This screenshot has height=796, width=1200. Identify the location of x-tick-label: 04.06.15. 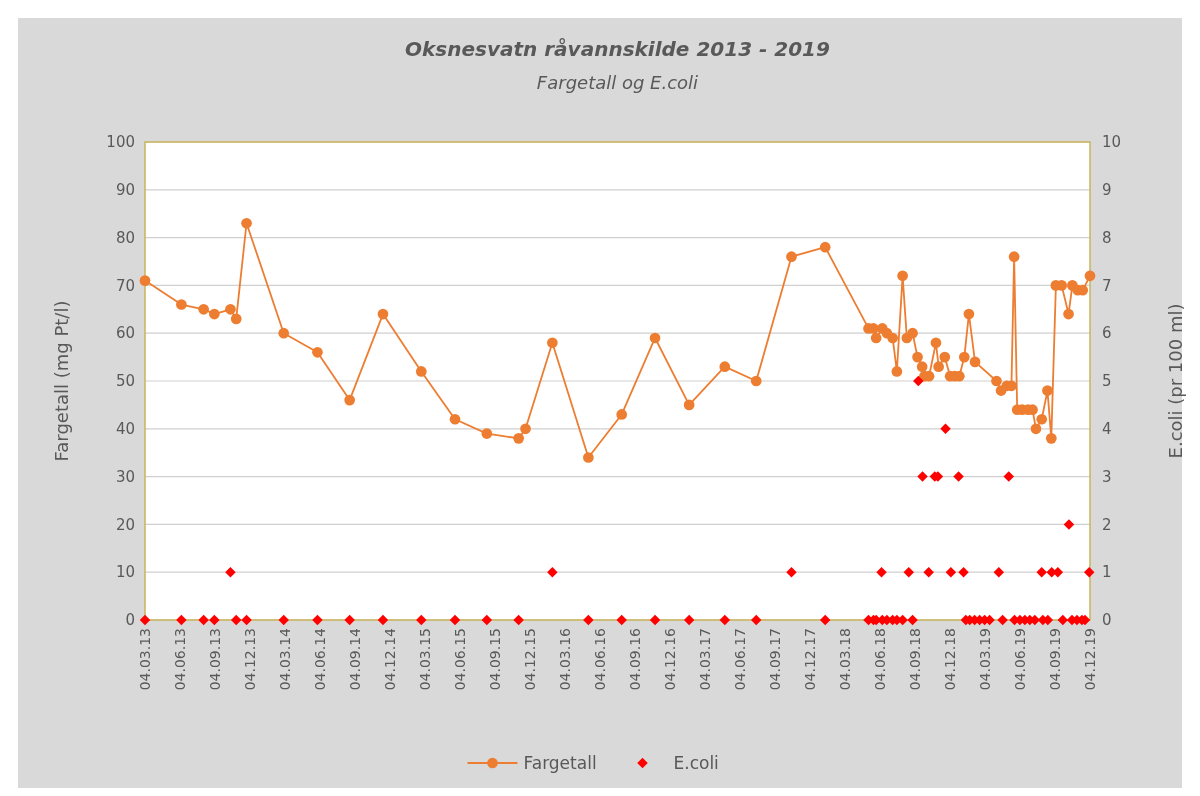
(459, 659).